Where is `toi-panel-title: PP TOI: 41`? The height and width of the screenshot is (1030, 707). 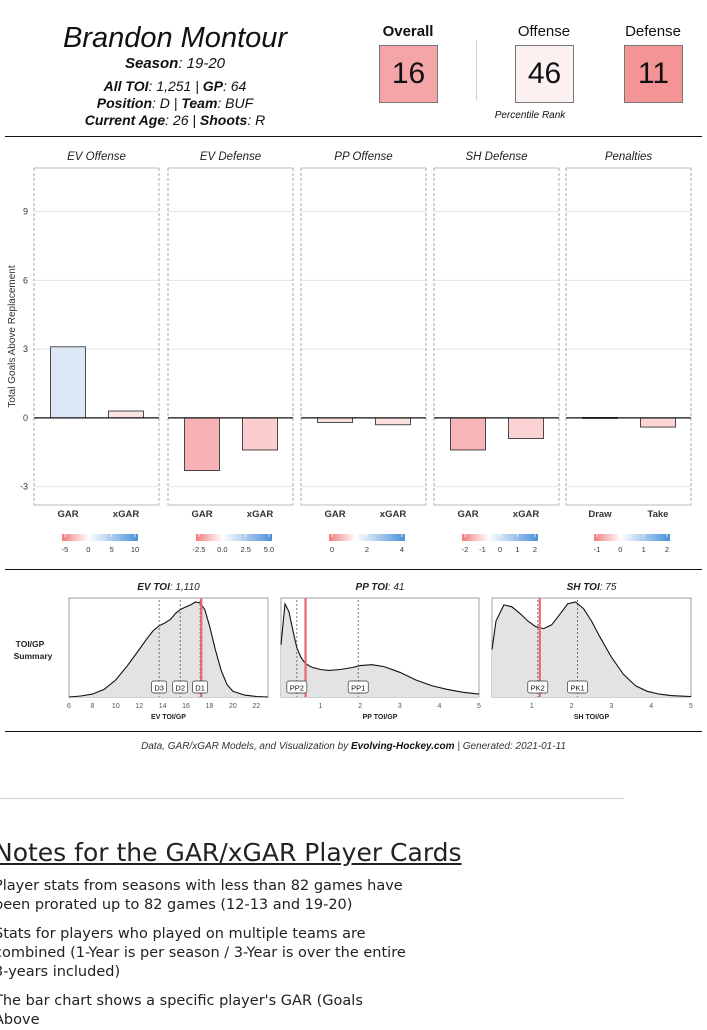 toi-panel-title: PP TOI: 41 is located at coordinates (380, 587).